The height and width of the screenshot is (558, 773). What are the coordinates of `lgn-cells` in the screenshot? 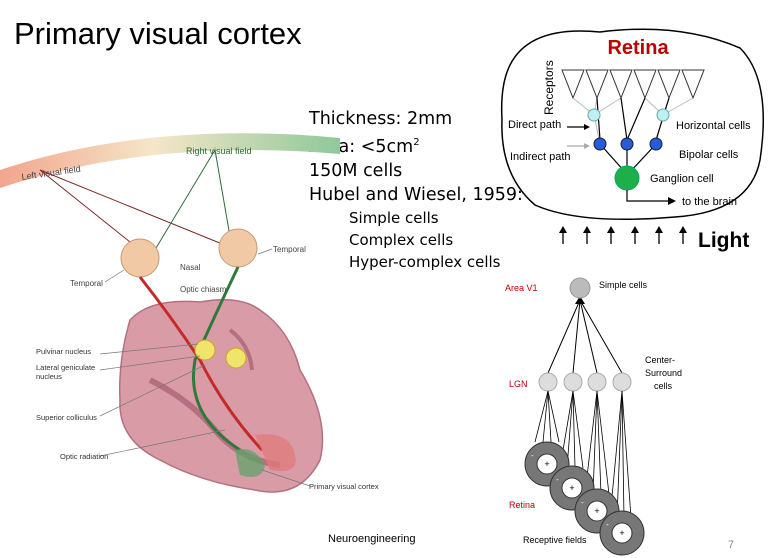 It's located at (585, 382).